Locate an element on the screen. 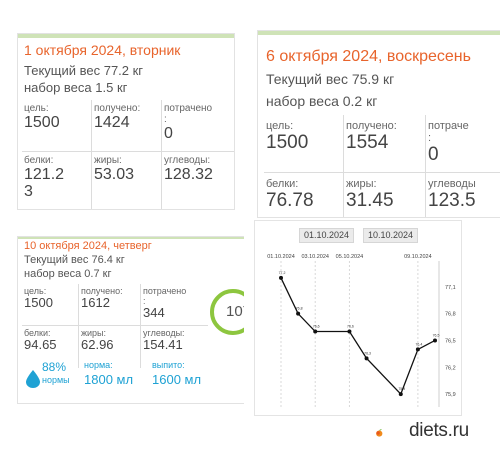 Image resolution: width=500 pixels, height=453 pixels. diets-logo-icon is located at coordinates (379, 433).